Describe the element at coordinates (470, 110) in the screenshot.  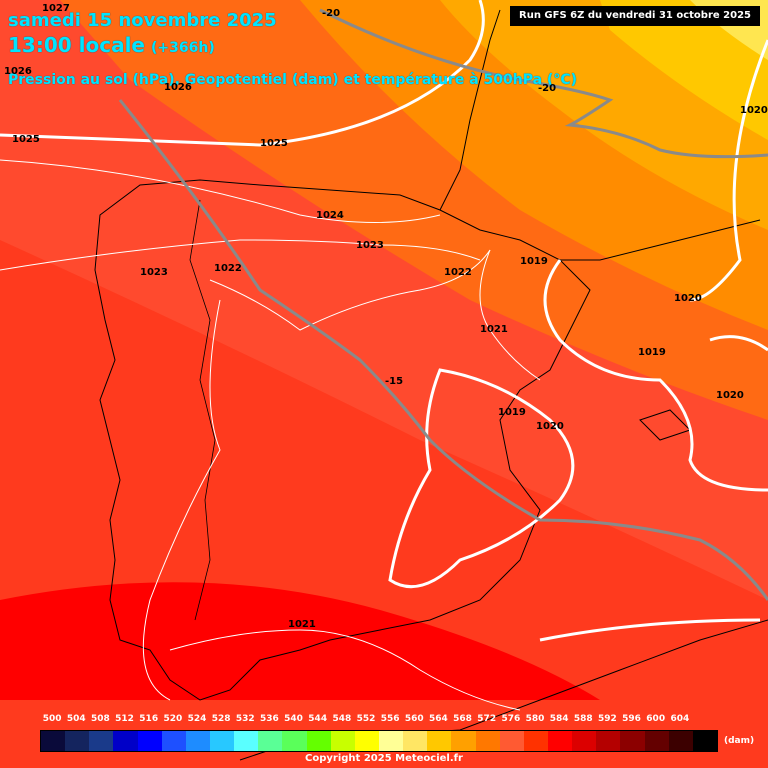
I see `france-coast` at that location.